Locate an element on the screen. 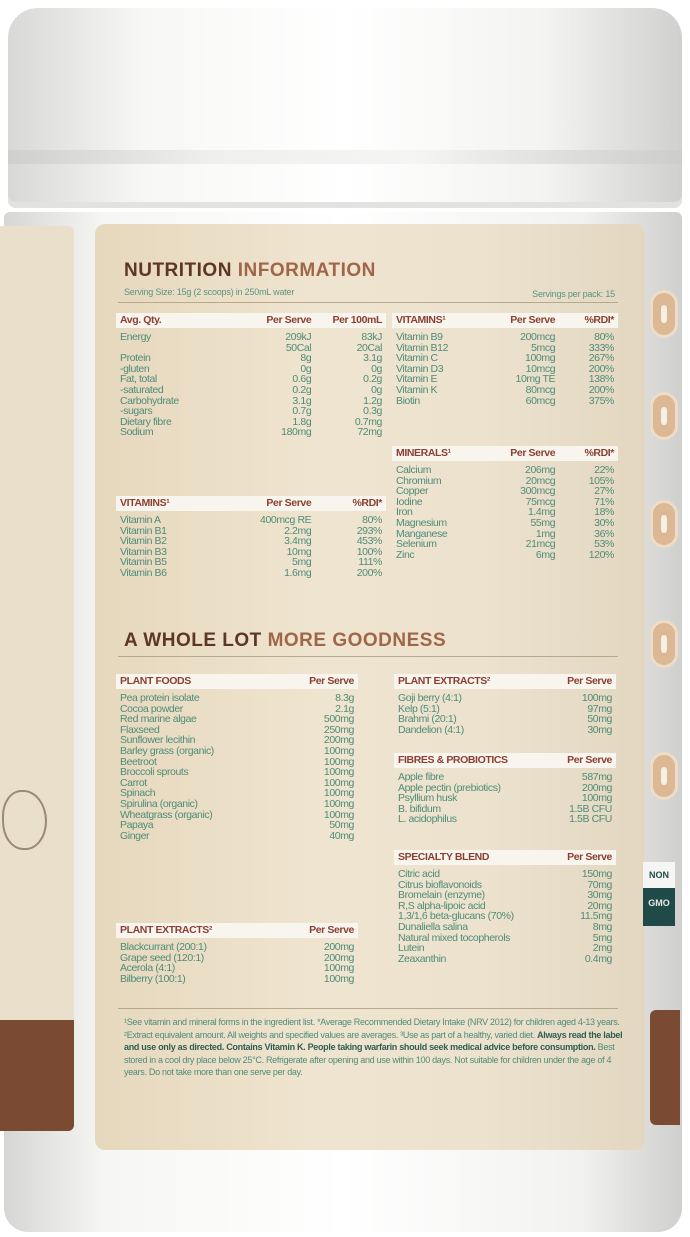  item-name: Carrot is located at coordinates (133, 782).